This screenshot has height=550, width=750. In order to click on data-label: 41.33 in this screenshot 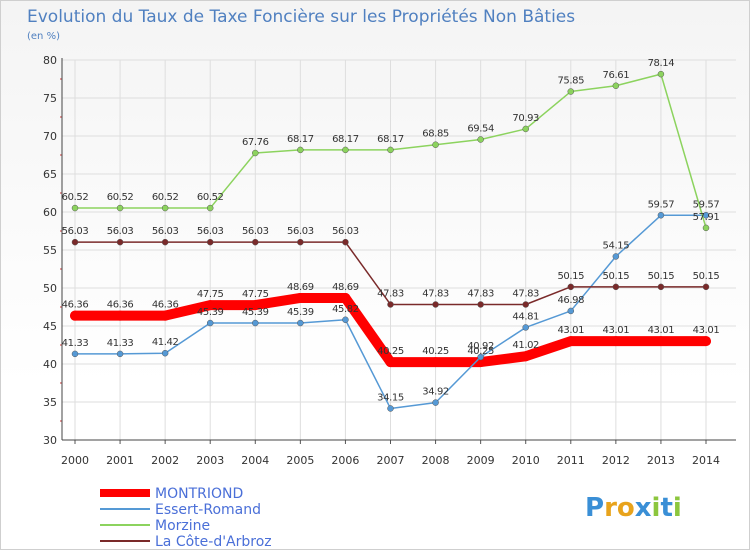, I will do `click(120, 343)`.